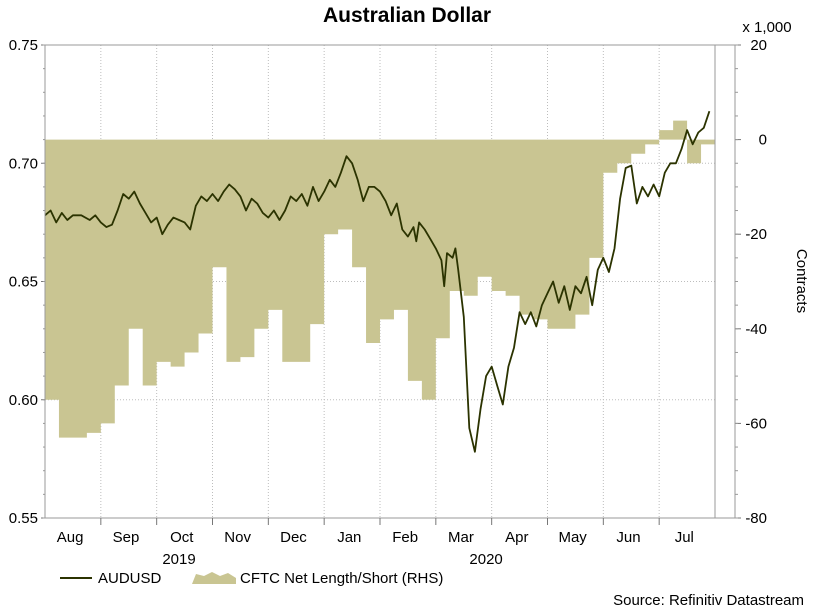 The width and height of the screenshot is (814, 609). Describe the element at coordinates (214, 578) in the screenshot. I see `legend-area-swatch` at that location.